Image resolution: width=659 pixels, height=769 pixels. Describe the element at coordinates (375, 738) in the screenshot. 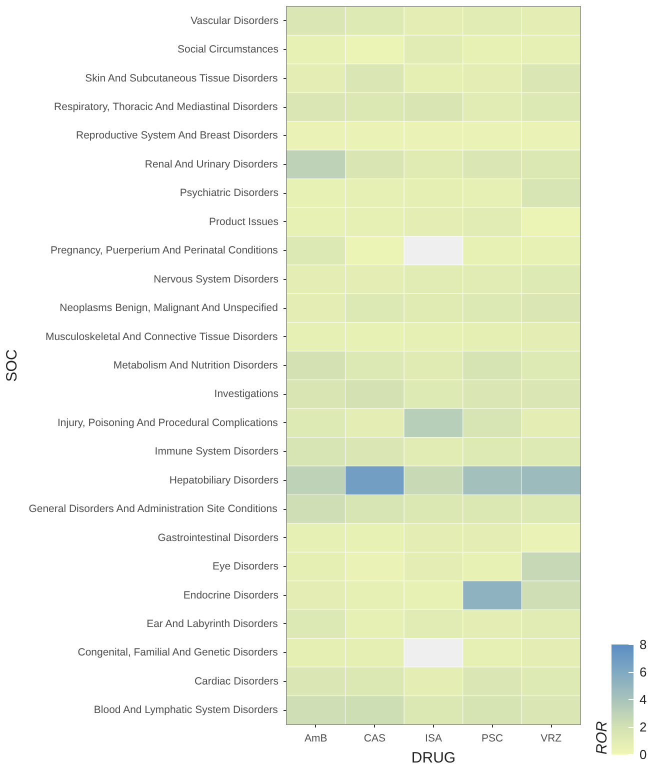

I see `x-tick-label: CAS` at that location.